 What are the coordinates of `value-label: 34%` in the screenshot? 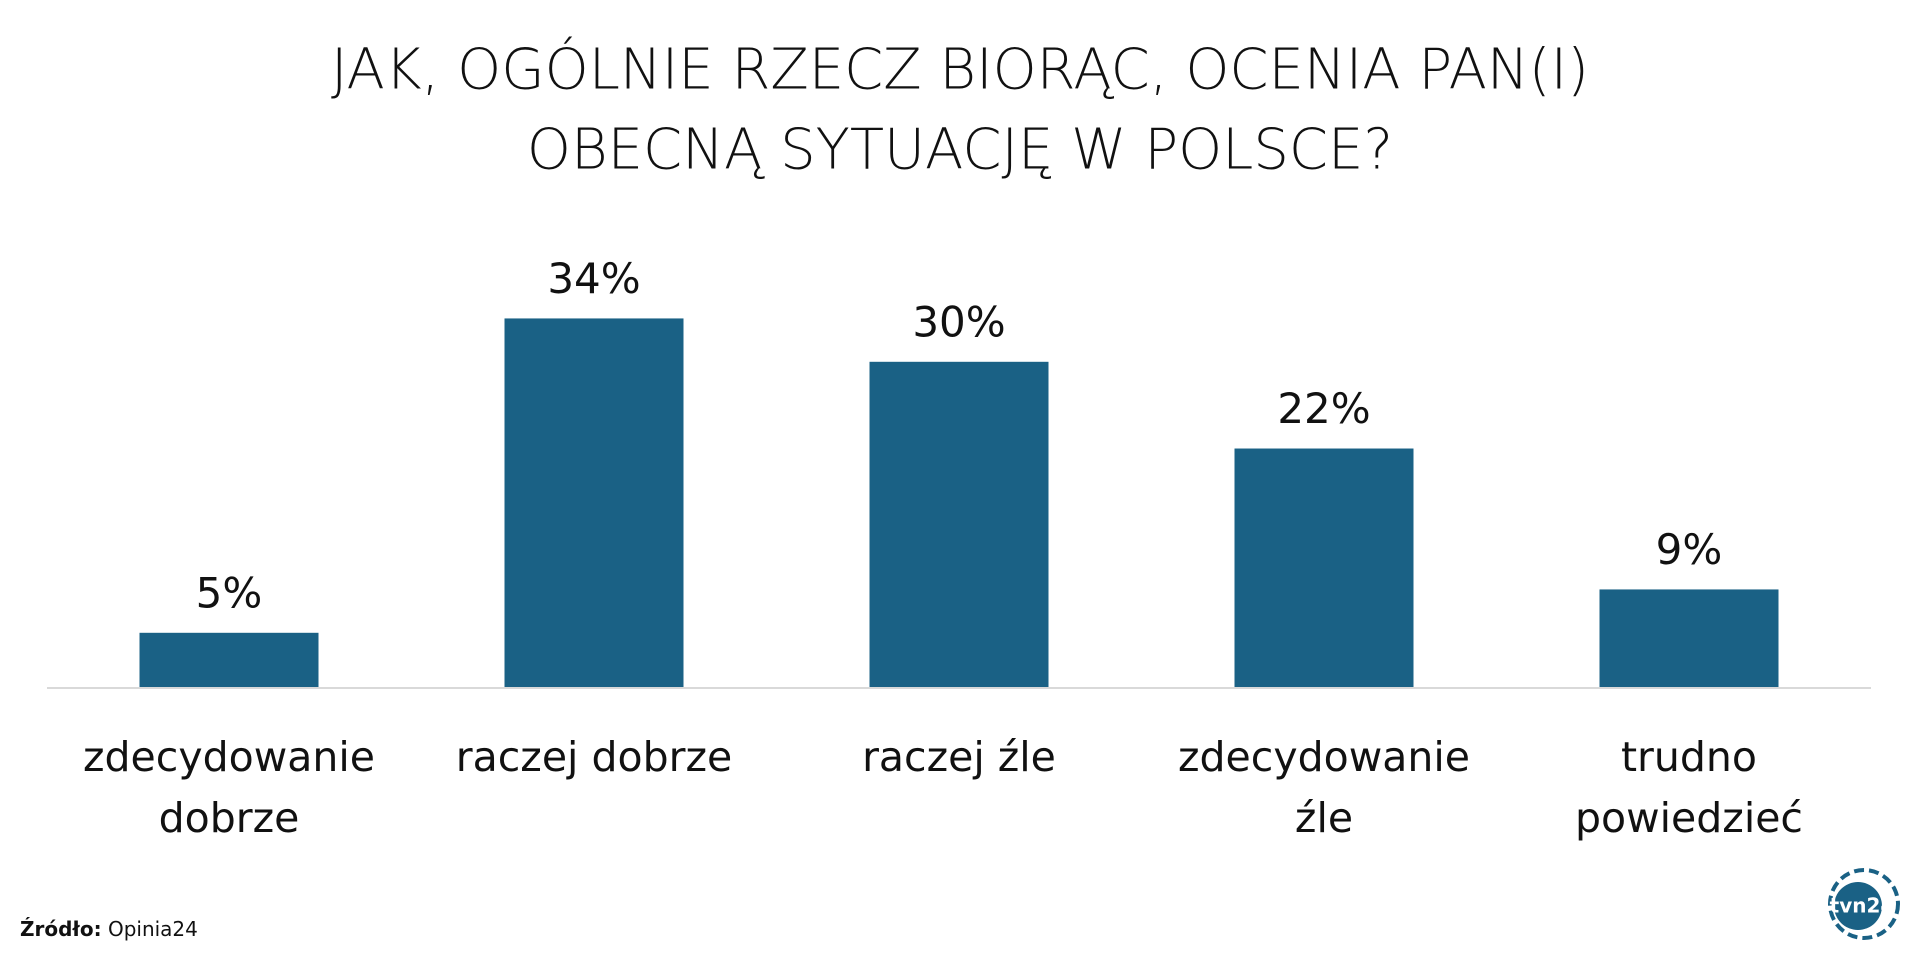 It's located at (593, 278).